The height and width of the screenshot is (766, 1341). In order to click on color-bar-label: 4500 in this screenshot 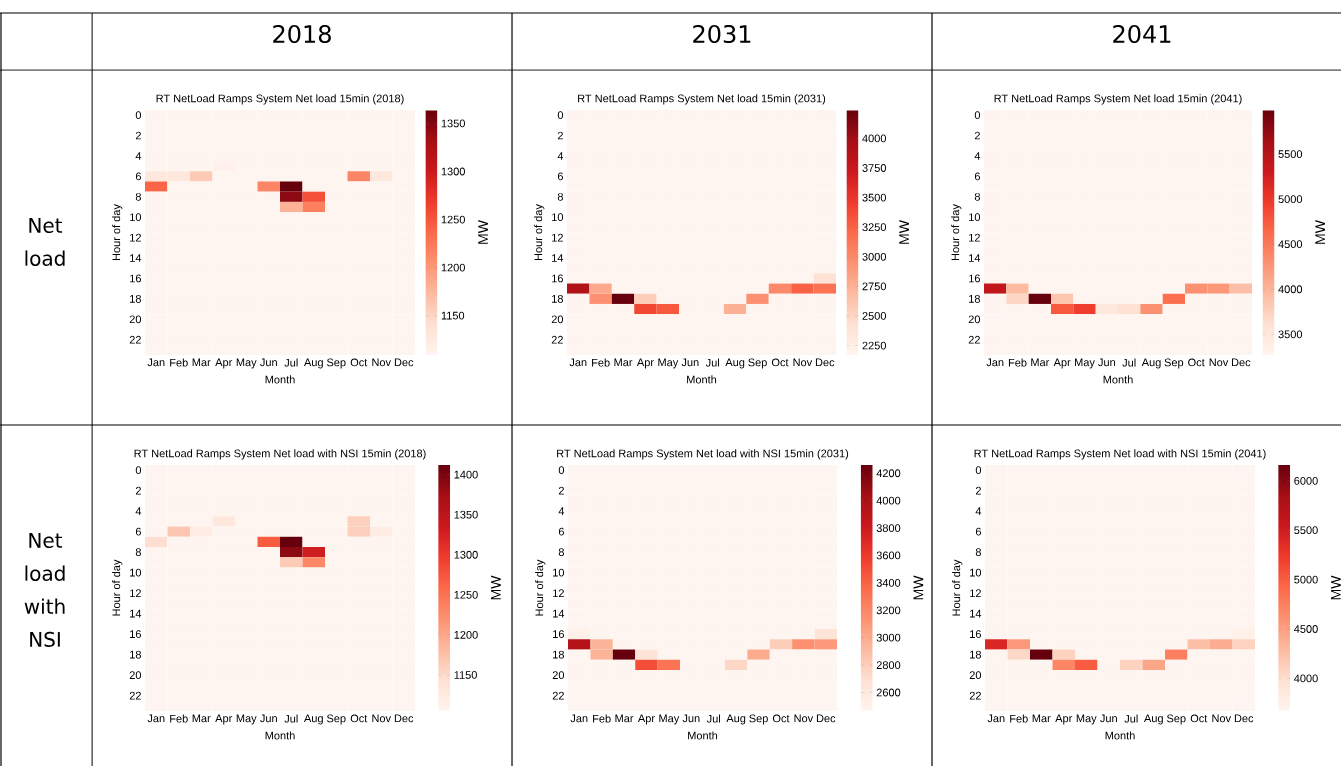, I will do `click(1305, 629)`.